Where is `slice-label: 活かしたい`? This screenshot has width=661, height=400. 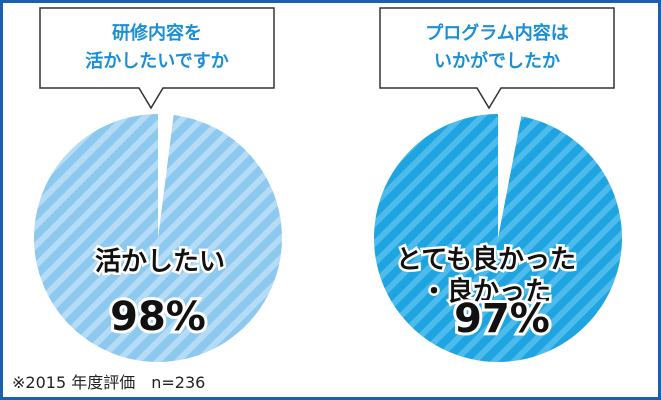
slice-label: 活かしたい is located at coordinates (160, 262).